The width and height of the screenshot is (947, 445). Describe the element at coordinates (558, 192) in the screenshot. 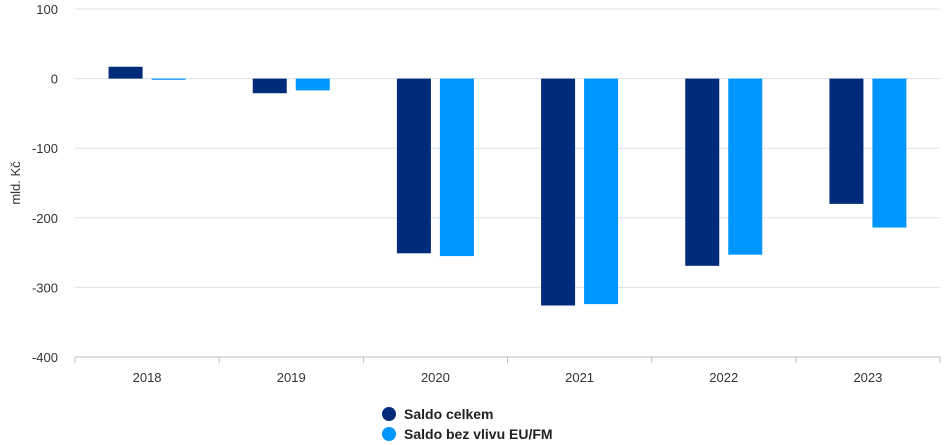

I see `bar-1-2021` at that location.